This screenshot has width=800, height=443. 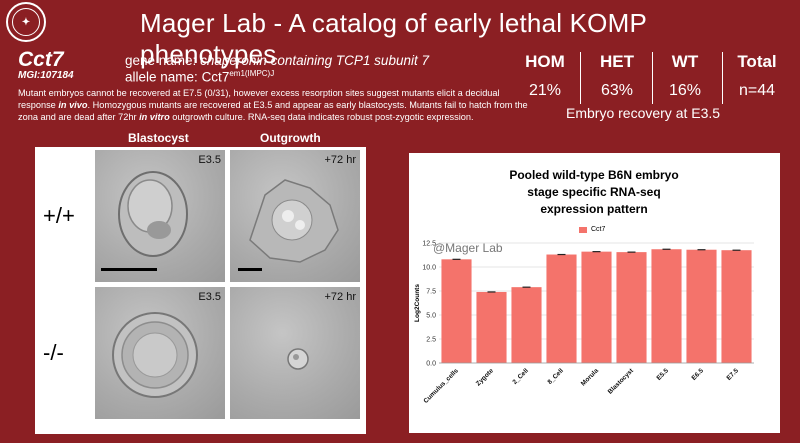 I want to click on chart-legend: Cct7, so click(x=592, y=229).